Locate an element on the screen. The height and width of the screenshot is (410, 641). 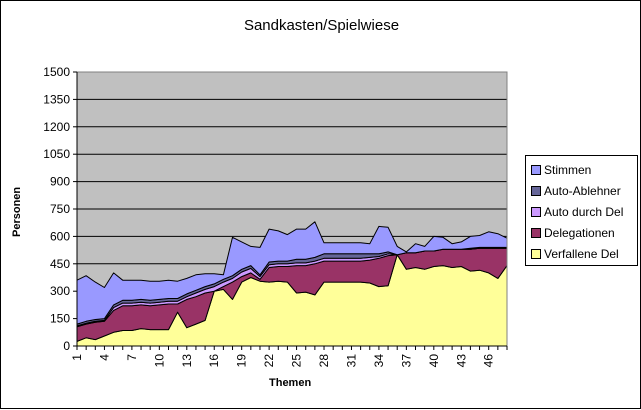
y-tick-label: 150 is located at coordinates (60, 319).